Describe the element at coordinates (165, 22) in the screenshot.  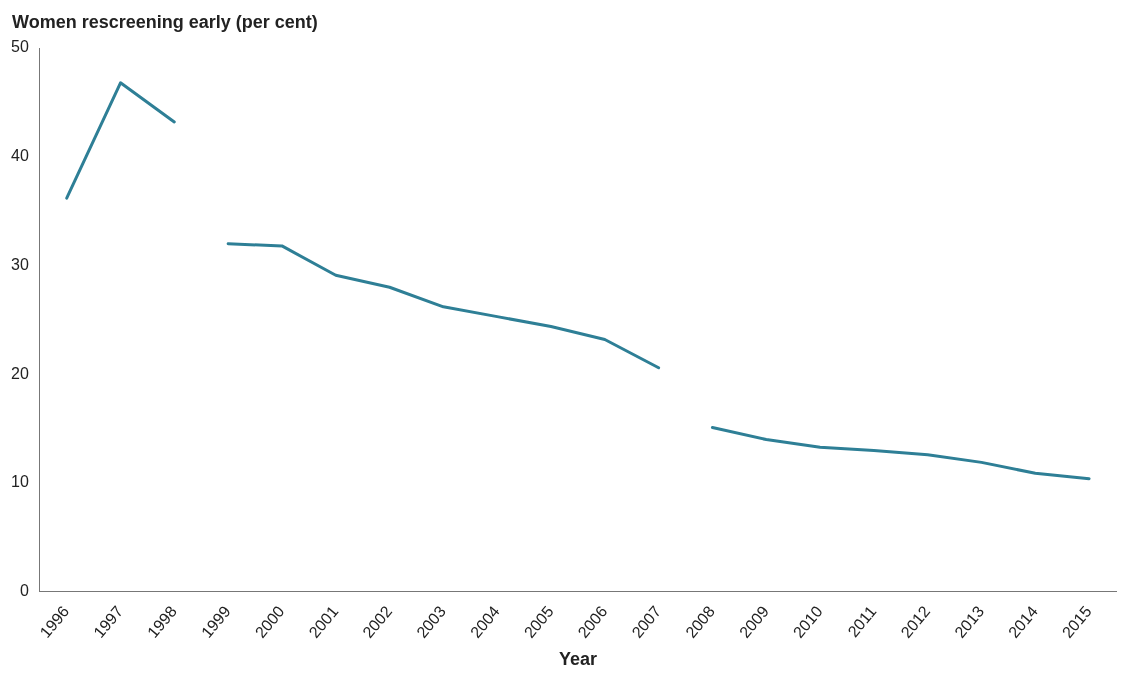
I see `y-axis-title: Women rescreening early (per cent)` at that location.